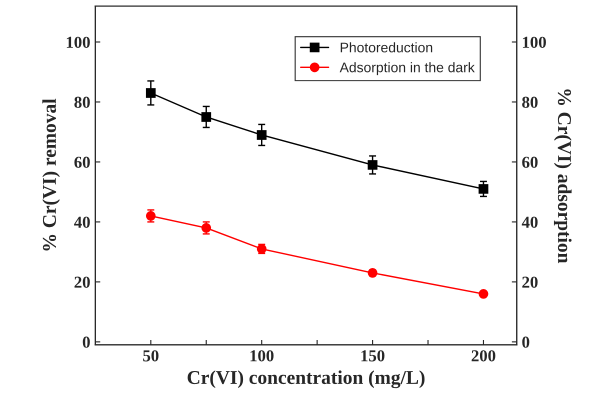 This screenshot has width=596, height=401. What do you see at coordinates (262, 356) in the screenshot?
I see `x-tick-label: 100` at bounding box center [262, 356].